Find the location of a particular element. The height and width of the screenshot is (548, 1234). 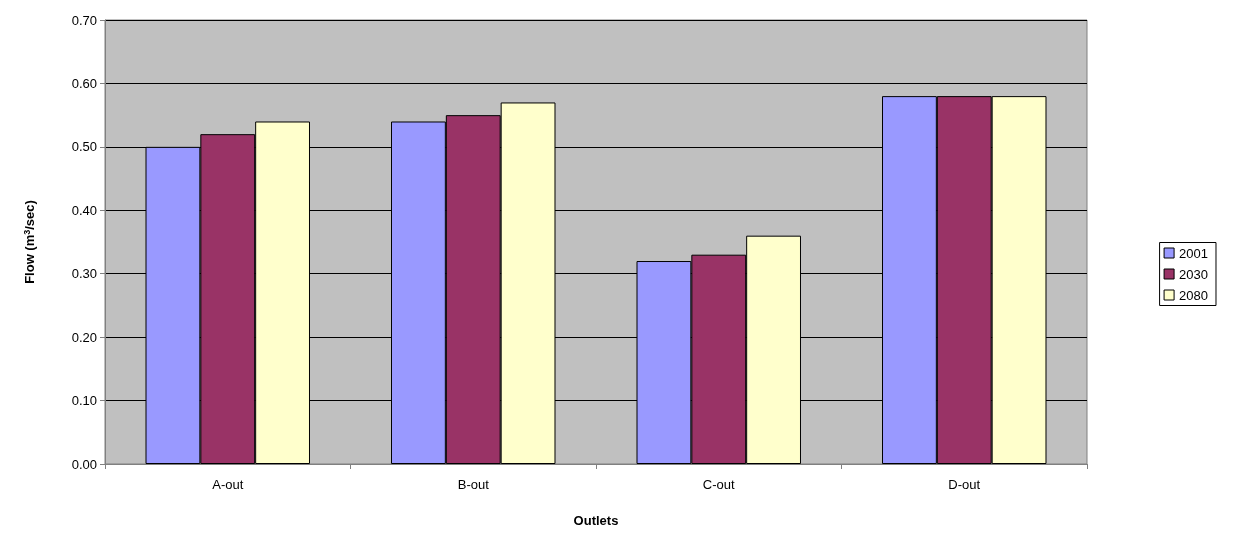

y-tick-label: 0.40 is located at coordinates (84, 210).